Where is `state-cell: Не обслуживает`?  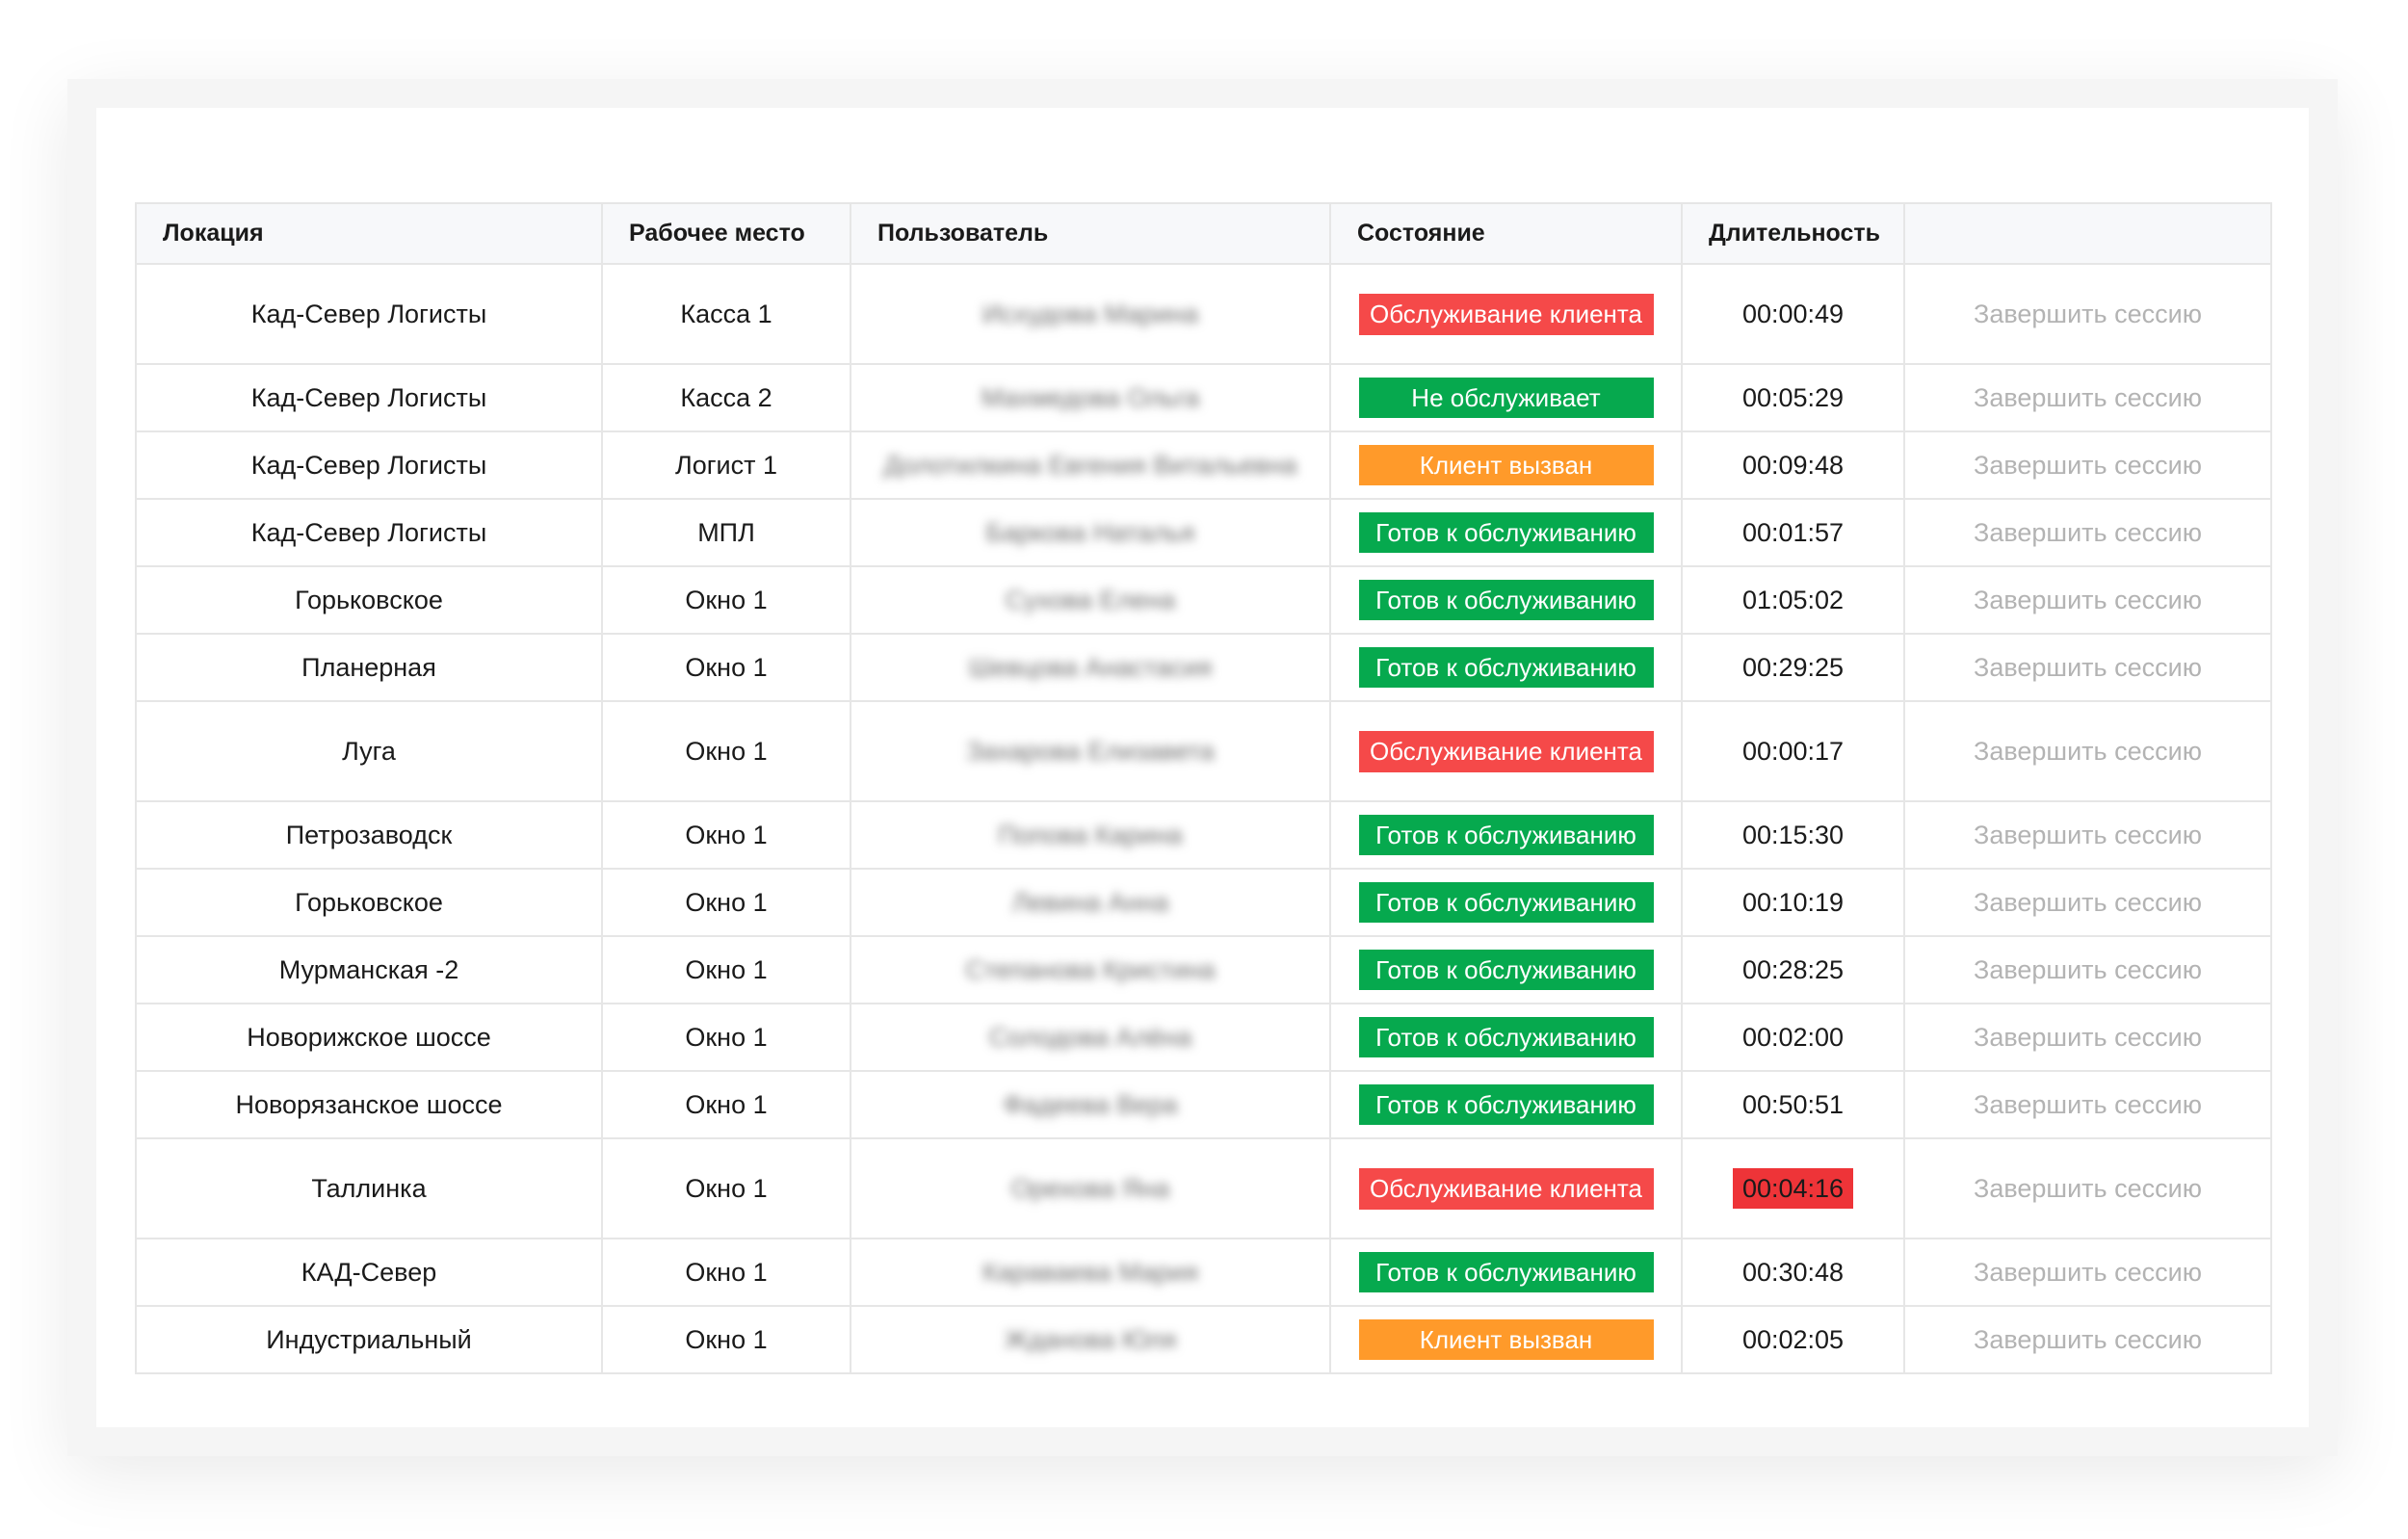
state-cell: Не обслуживает is located at coordinates (1506, 398).